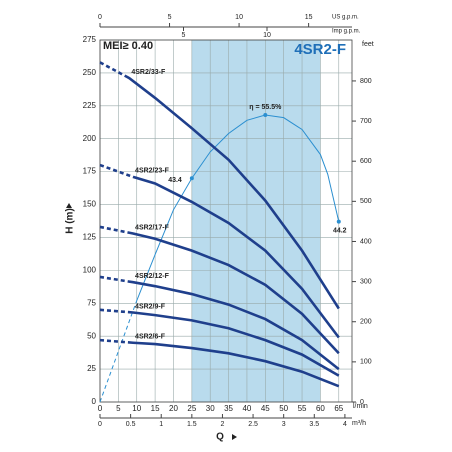 The height and width of the screenshot is (452, 452). I want to click on bottom2-tick-label: 1.5, so click(192, 424).